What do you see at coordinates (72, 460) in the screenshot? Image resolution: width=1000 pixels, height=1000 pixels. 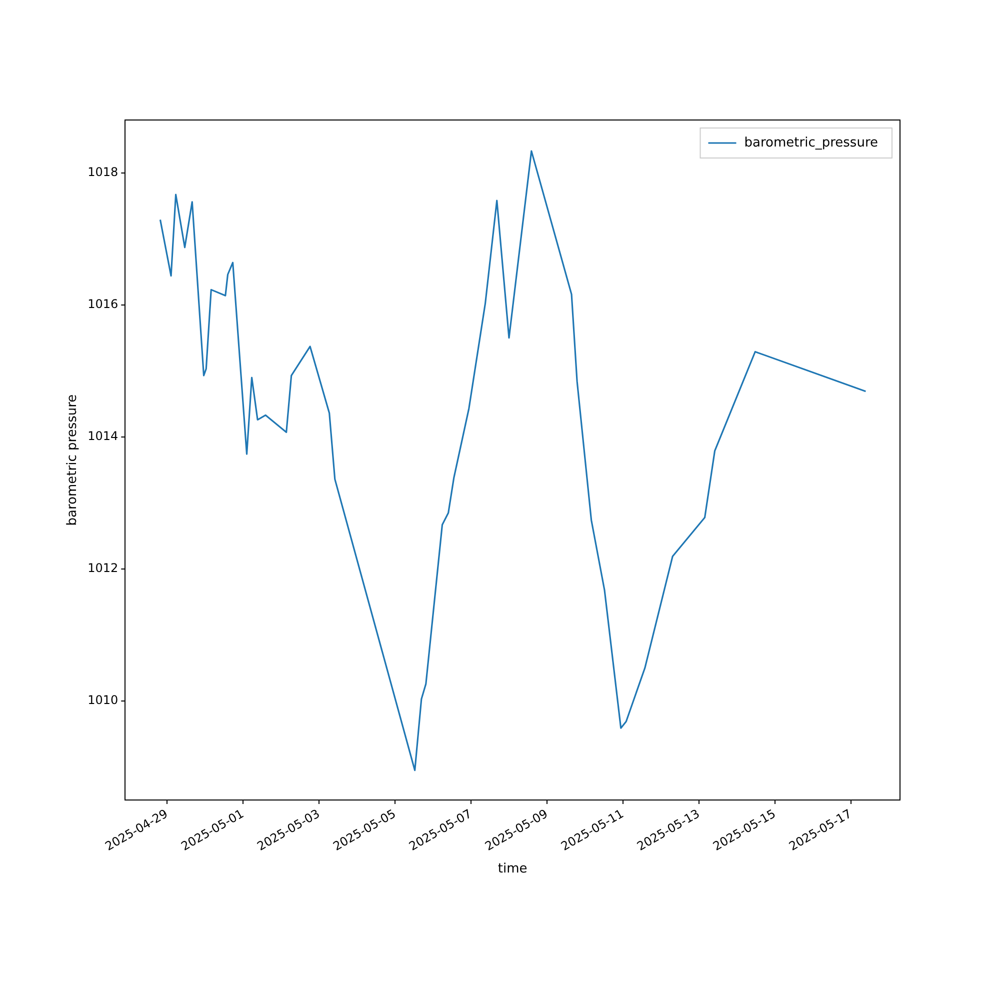 I see `y-axis-title: barometric pressure` at bounding box center [72, 460].